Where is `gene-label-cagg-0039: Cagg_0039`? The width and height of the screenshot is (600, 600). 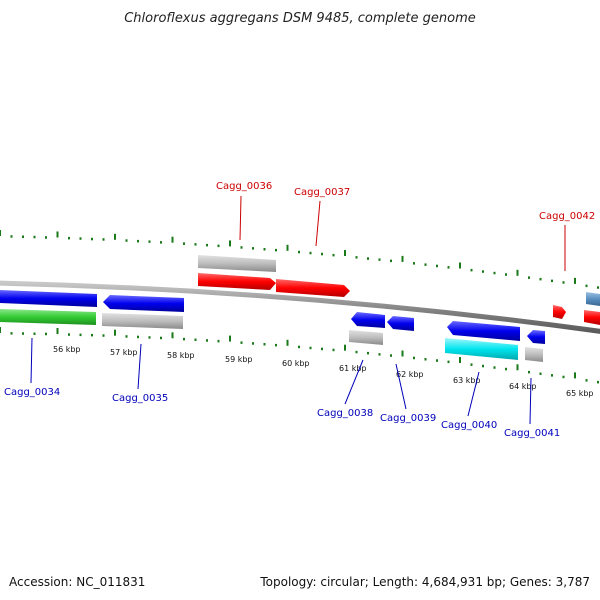 gene-label-cagg-0039: Cagg_0039 is located at coordinates (408, 418).